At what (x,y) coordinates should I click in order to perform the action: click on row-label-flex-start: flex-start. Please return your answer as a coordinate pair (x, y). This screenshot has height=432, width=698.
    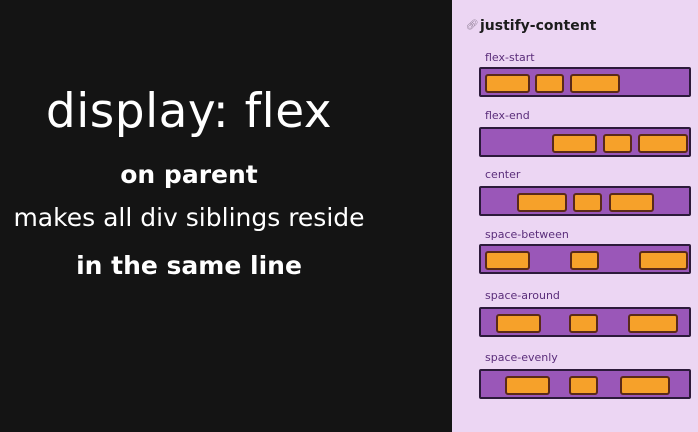
    Looking at the image, I should click on (510, 57).